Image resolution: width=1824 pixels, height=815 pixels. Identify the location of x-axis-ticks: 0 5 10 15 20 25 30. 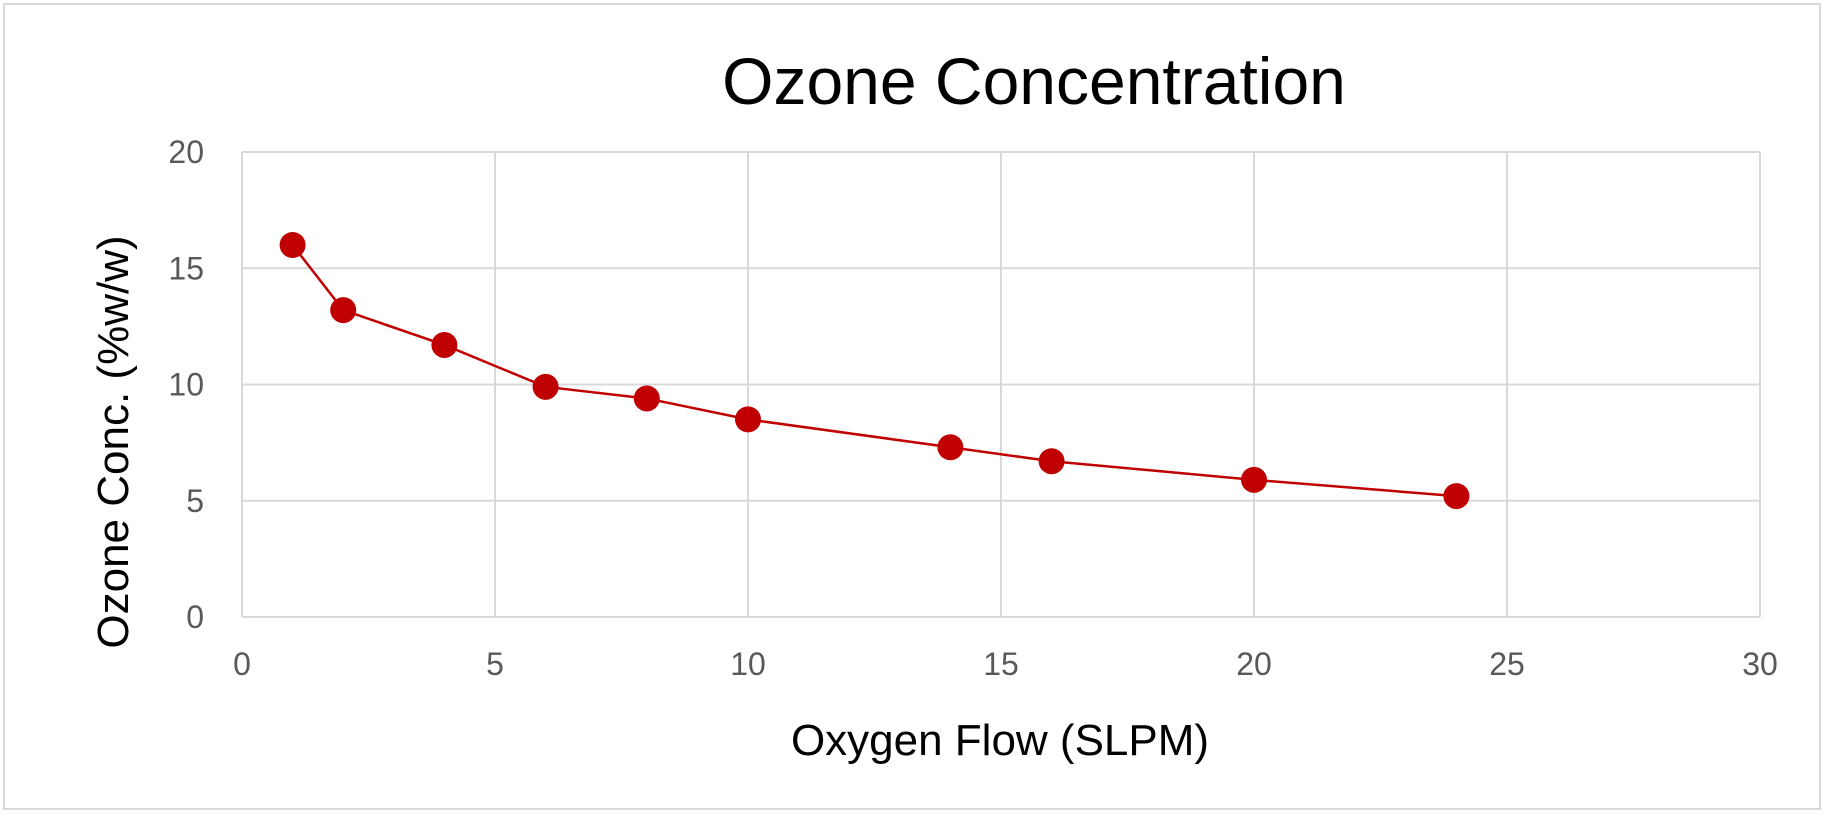
(1005, 664).